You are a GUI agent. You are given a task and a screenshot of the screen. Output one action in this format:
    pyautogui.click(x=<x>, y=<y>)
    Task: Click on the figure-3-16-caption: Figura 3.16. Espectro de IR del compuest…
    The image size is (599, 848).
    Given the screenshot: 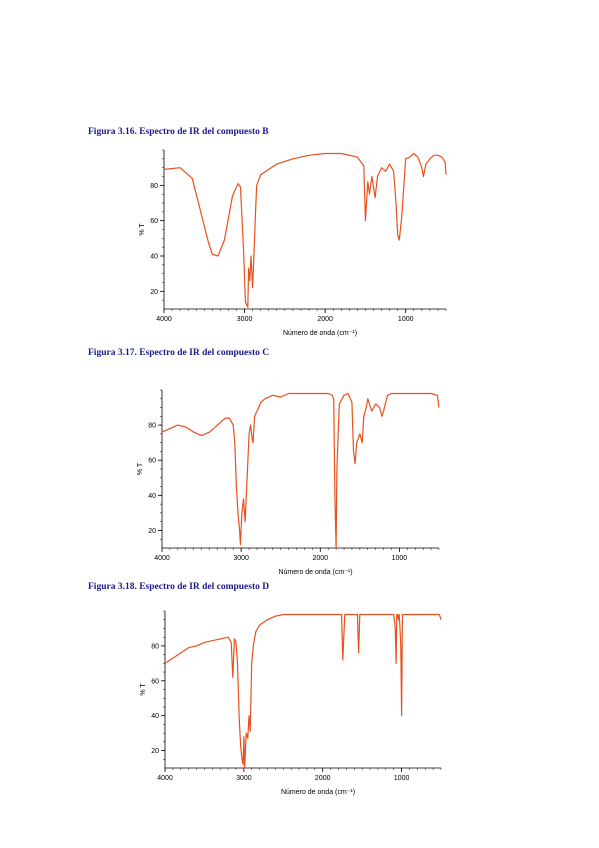 What is the action you would take?
    pyautogui.click(x=178, y=132)
    